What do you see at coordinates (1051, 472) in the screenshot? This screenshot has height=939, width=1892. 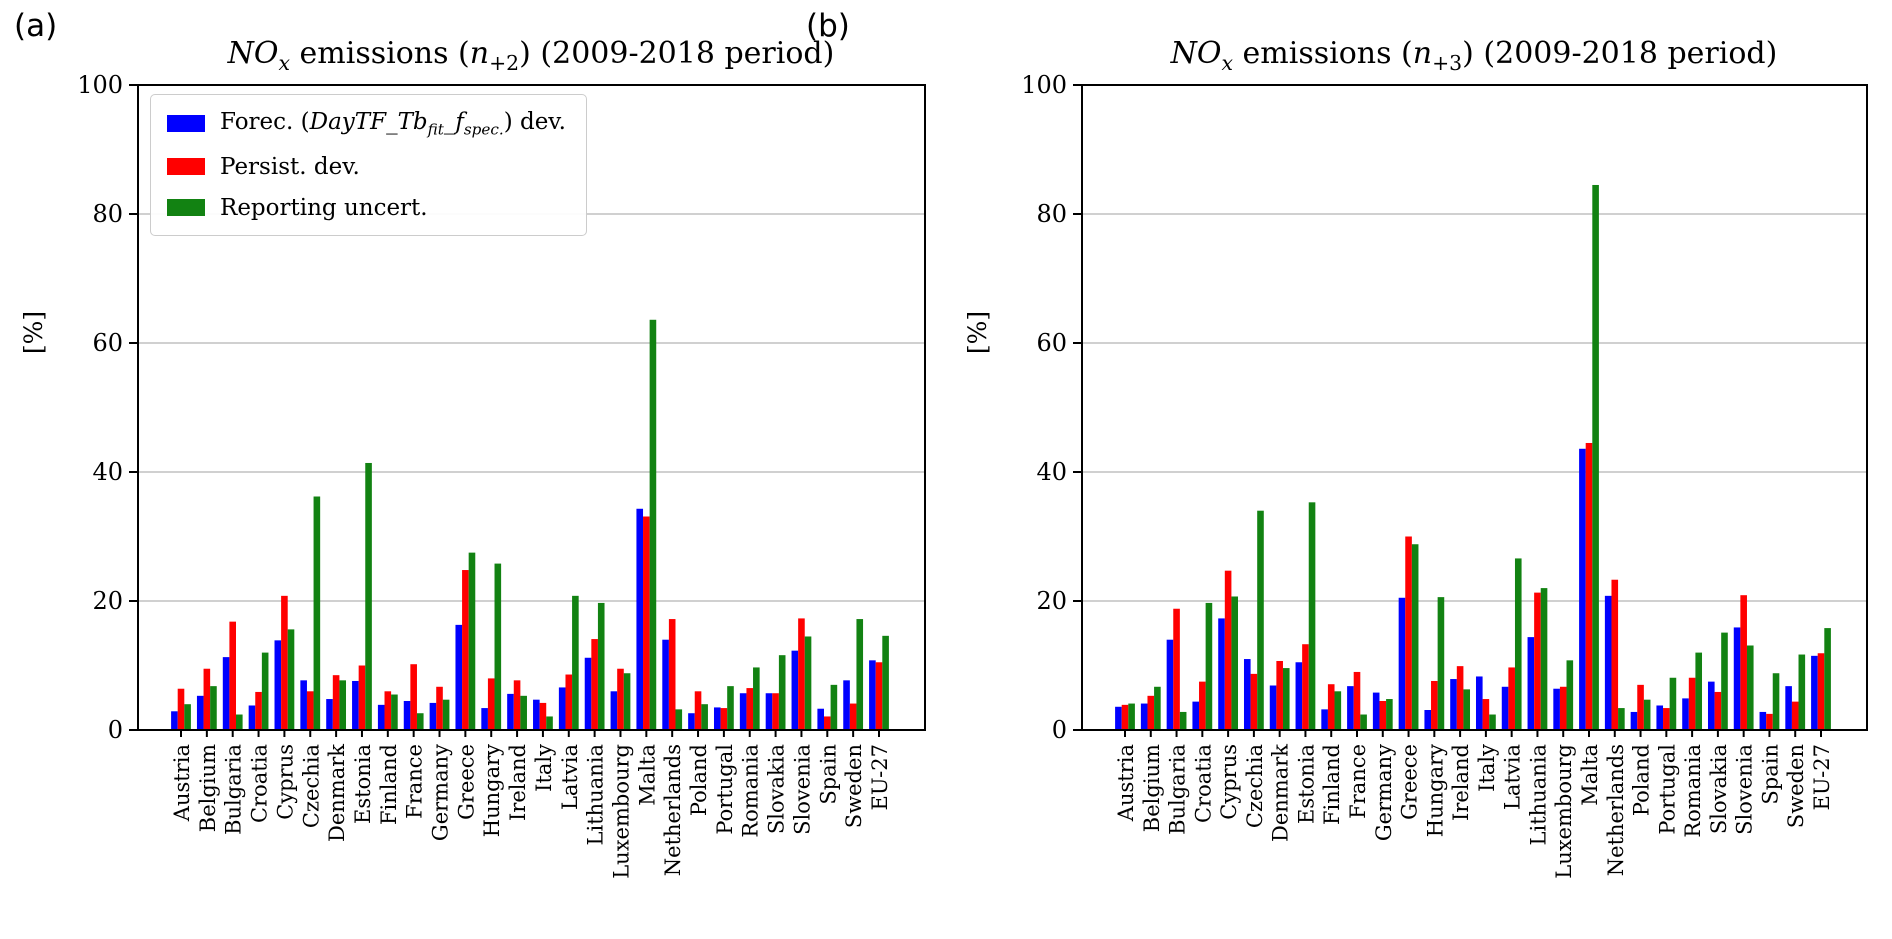 I see `y-tick-label: 40` at bounding box center [1051, 472].